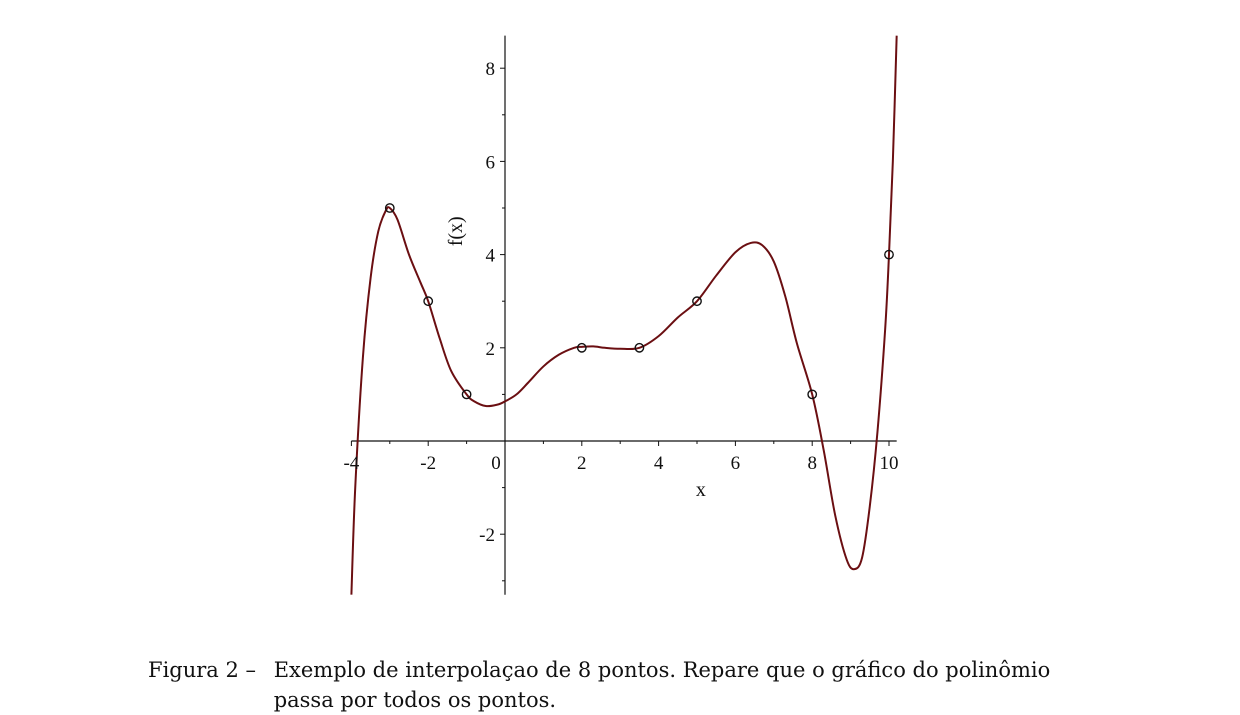 The image size is (1240, 715). I want to click on y-tick-label: 4, so click(491, 256).